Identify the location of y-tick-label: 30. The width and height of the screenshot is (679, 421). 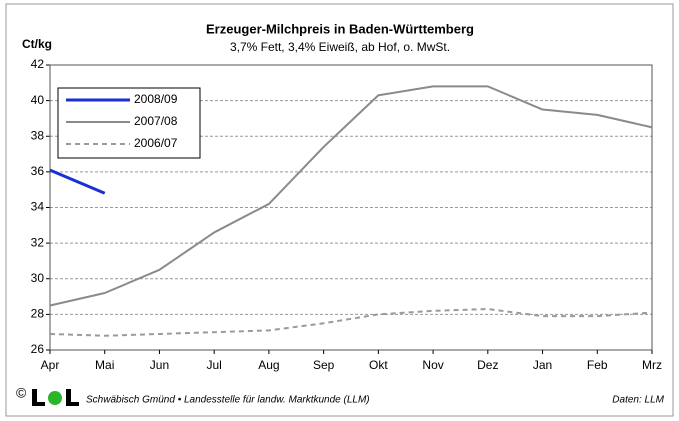
(38, 278).